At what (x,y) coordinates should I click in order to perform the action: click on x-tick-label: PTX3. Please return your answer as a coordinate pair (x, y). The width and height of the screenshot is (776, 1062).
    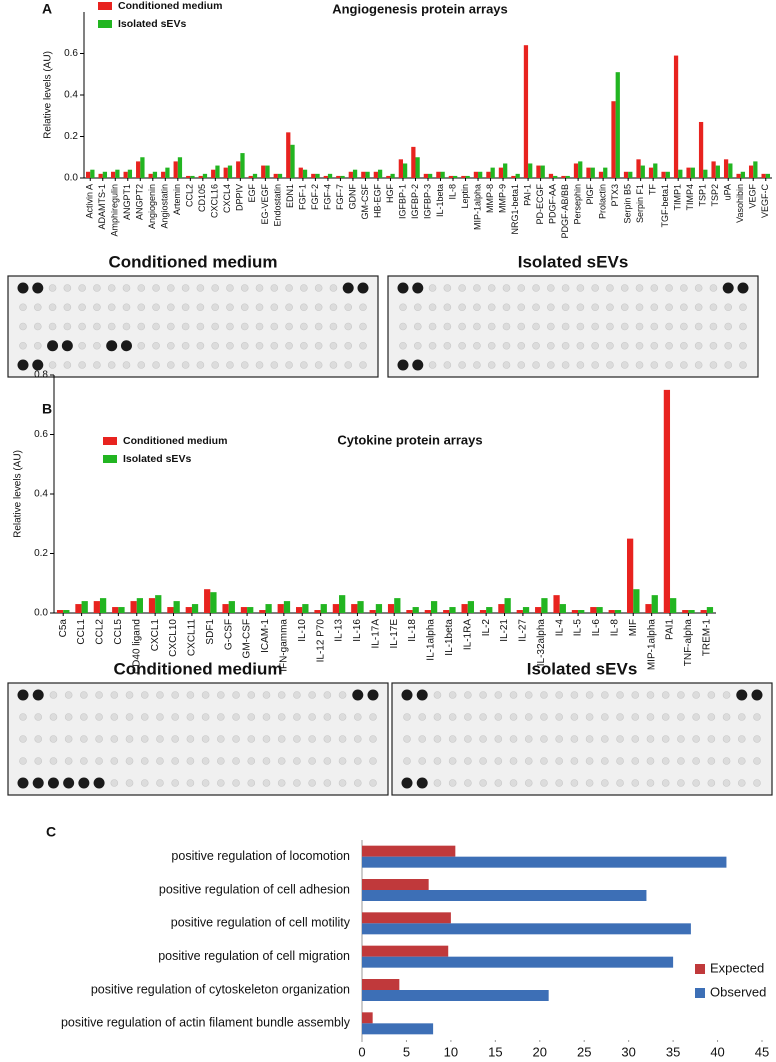
    Looking at the image, I should click on (615, 195).